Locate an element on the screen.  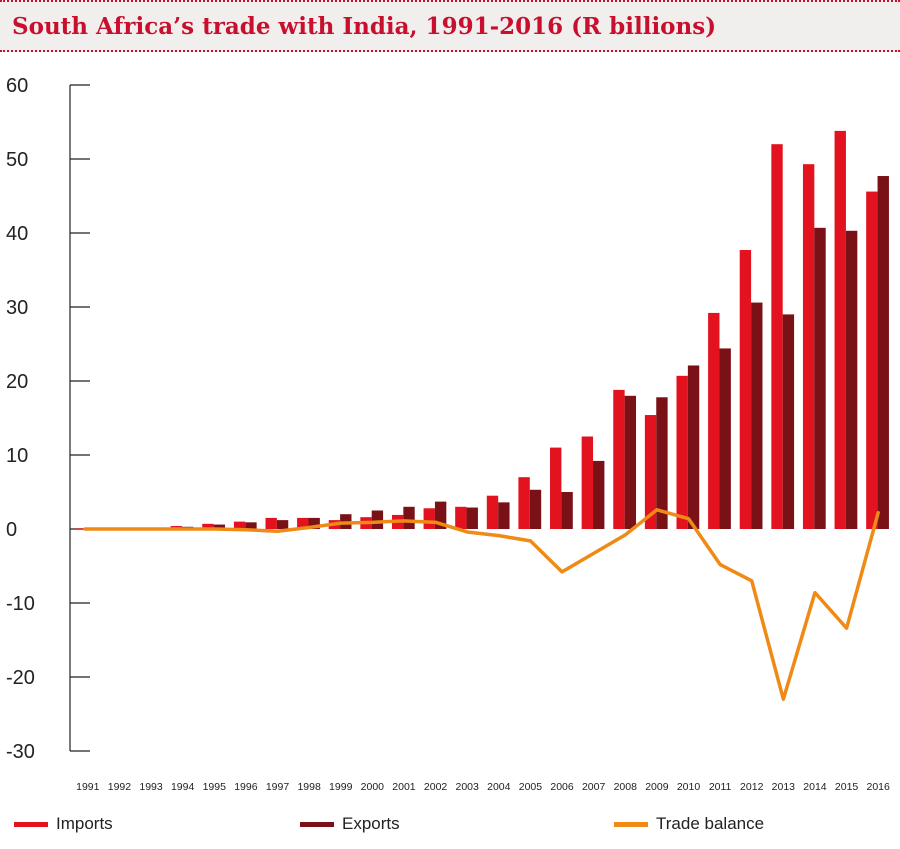
y-tick-label: -10 is located at coordinates (20, 604).